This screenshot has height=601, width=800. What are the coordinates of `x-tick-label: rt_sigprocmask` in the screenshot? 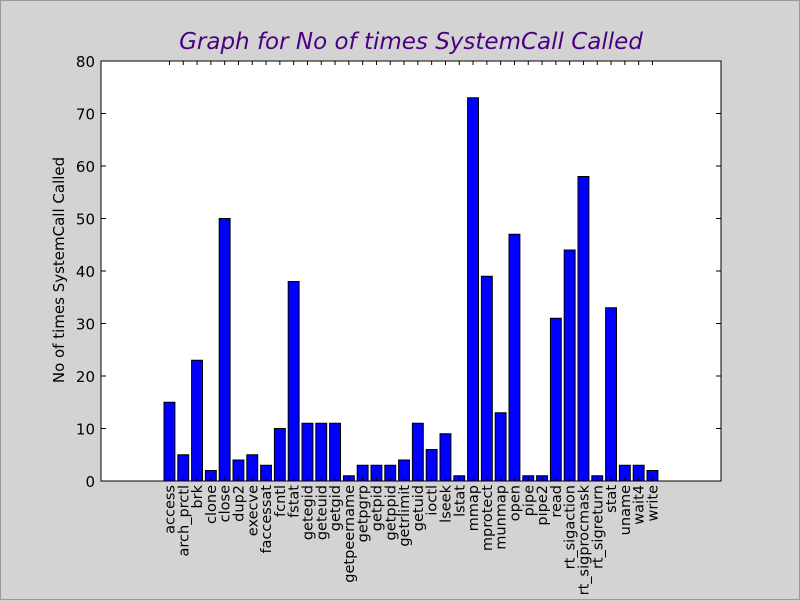 It's located at (584, 539).